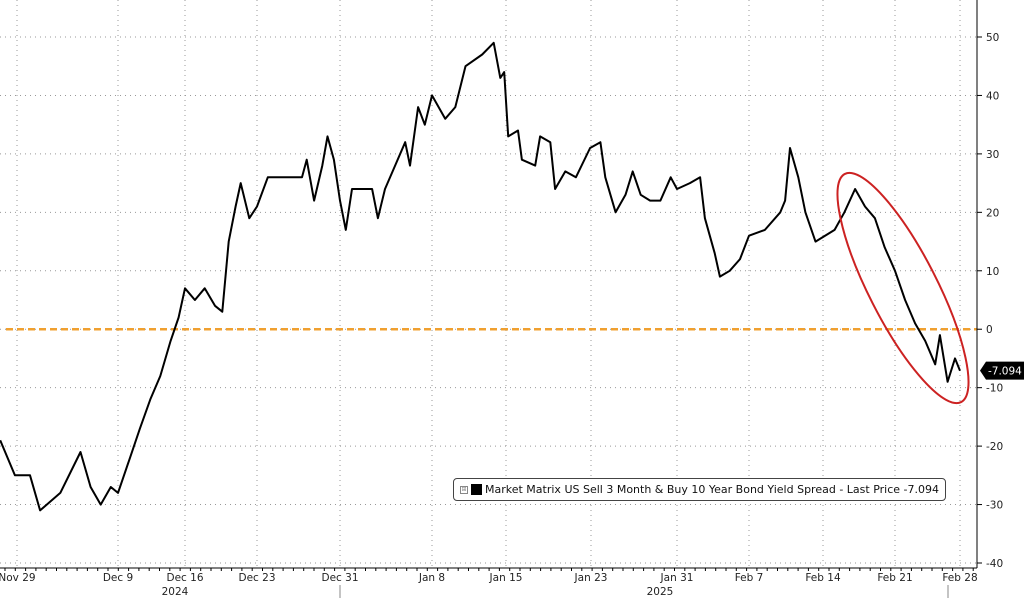  Describe the element at coordinates (506, 578) in the screenshot. I see `x-tick-label: Jan 15` at that location.